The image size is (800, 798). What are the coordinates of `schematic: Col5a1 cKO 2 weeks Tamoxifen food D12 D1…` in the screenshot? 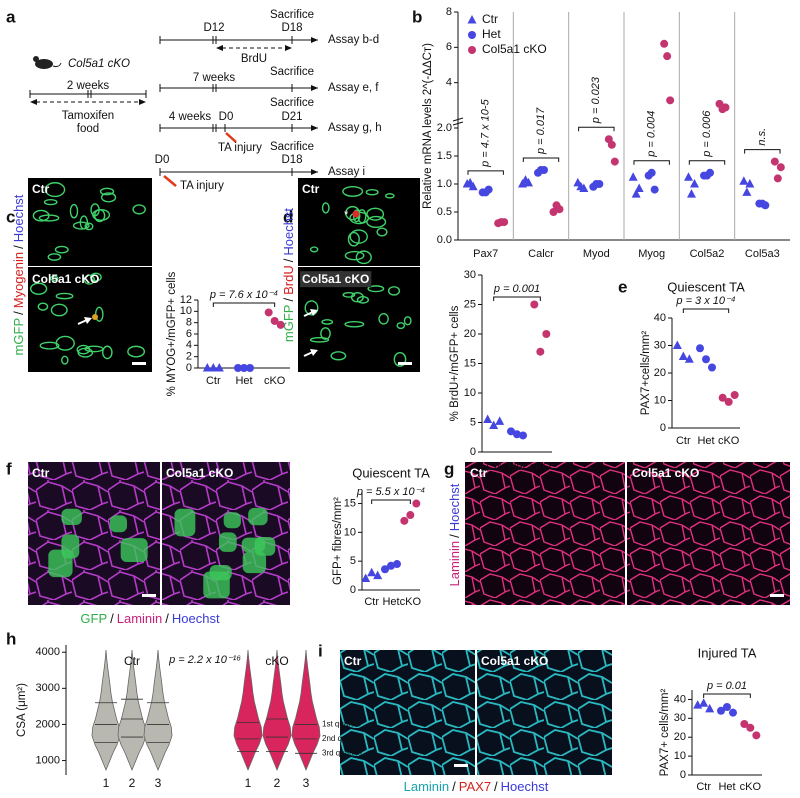 It's located at (205, 100).